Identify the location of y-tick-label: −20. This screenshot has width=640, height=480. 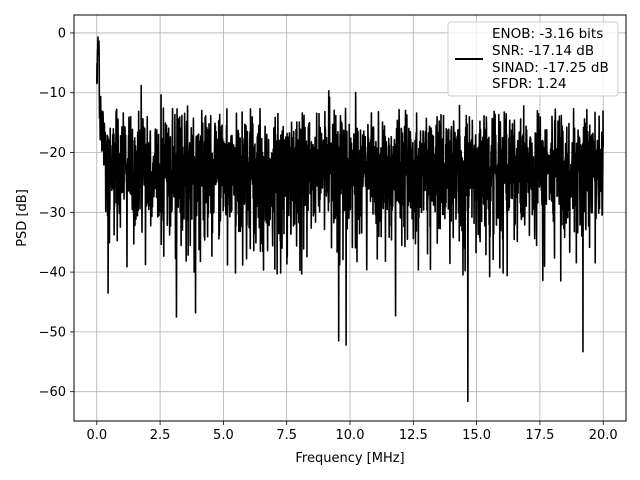
(52, 153).